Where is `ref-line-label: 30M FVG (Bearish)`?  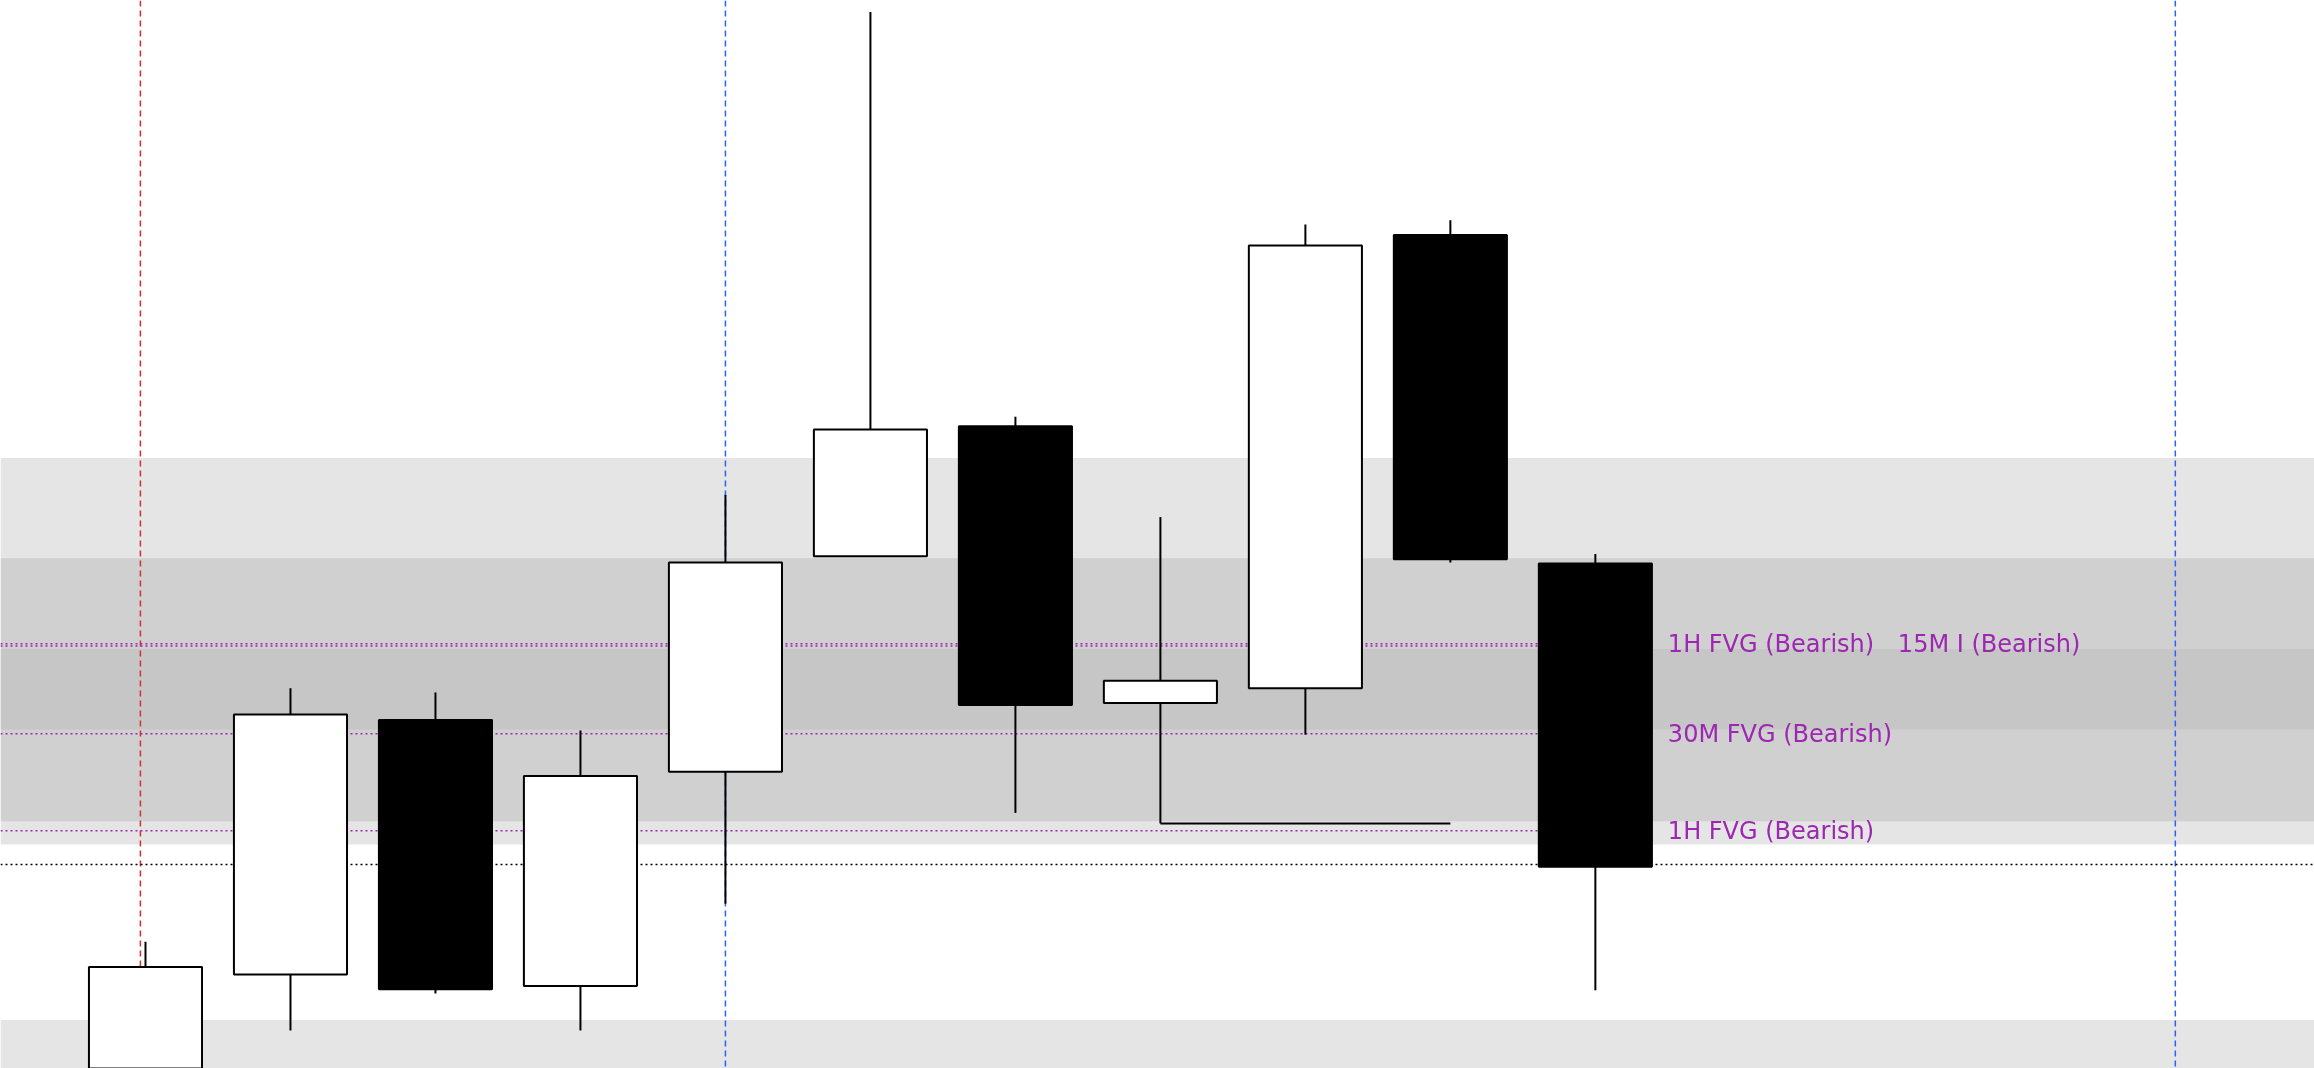 ref-line-label: 30M FVG (Bearish) is located at coordinates (1780, 733).